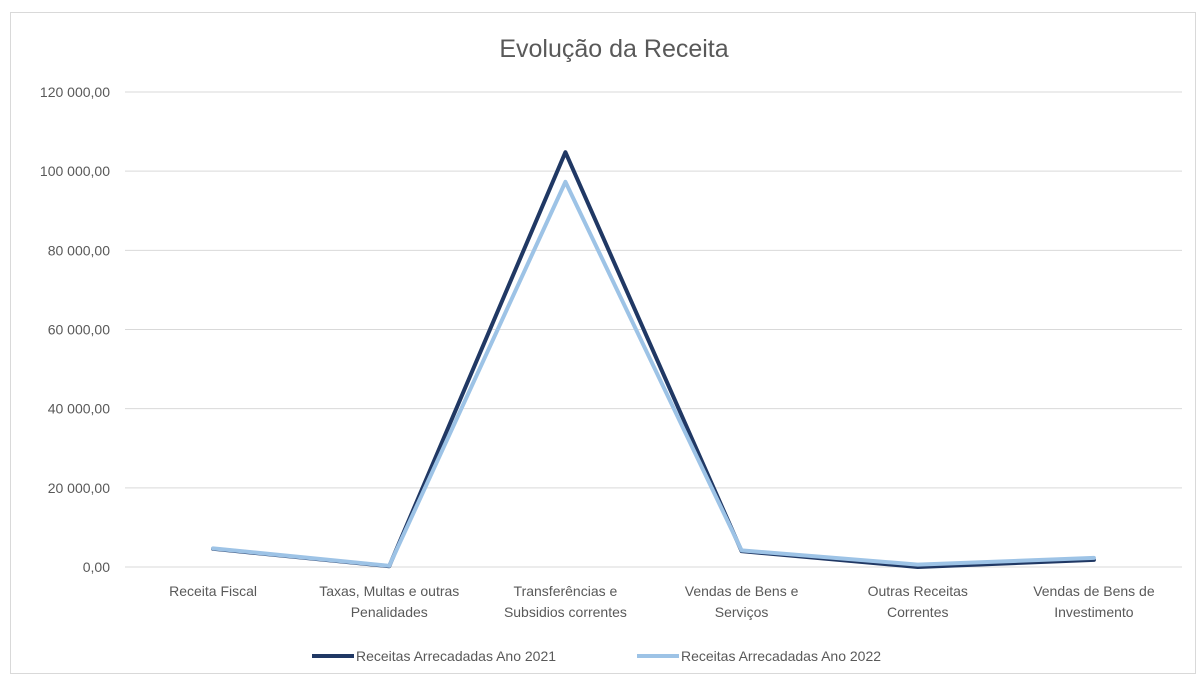 The image size is (1204, 675). What do you see at coordinates (613, 49) in the screenshot?
I see `chart-title: Evolução da Receita` at bounding box center [613, 49].